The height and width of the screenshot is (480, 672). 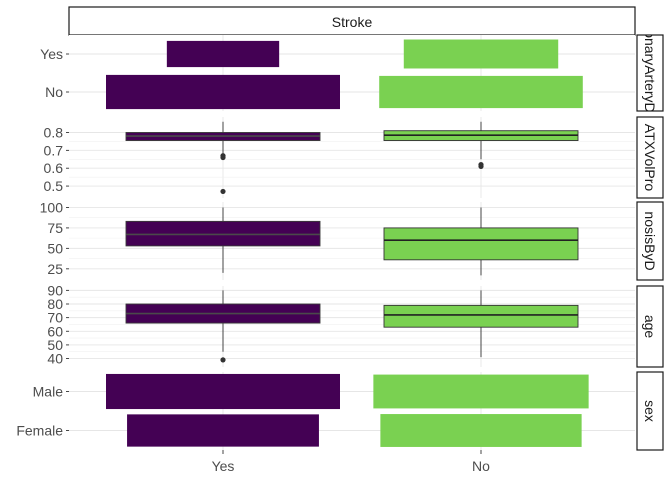 I want to click on bar-yes-female, so click(x=223, y=430).